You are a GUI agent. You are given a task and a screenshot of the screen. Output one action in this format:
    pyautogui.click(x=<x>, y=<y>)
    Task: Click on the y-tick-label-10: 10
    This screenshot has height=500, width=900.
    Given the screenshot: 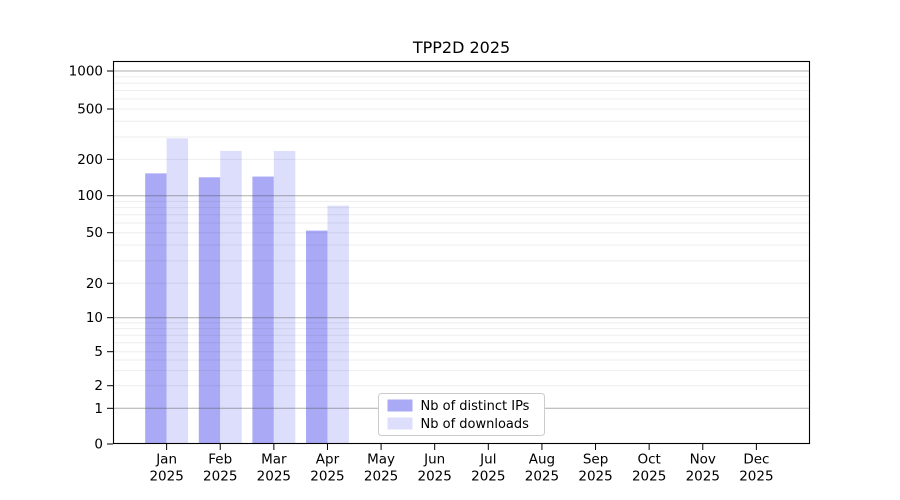 What is the action you would take?
    pyautogui.click(x=94, y=318)
    